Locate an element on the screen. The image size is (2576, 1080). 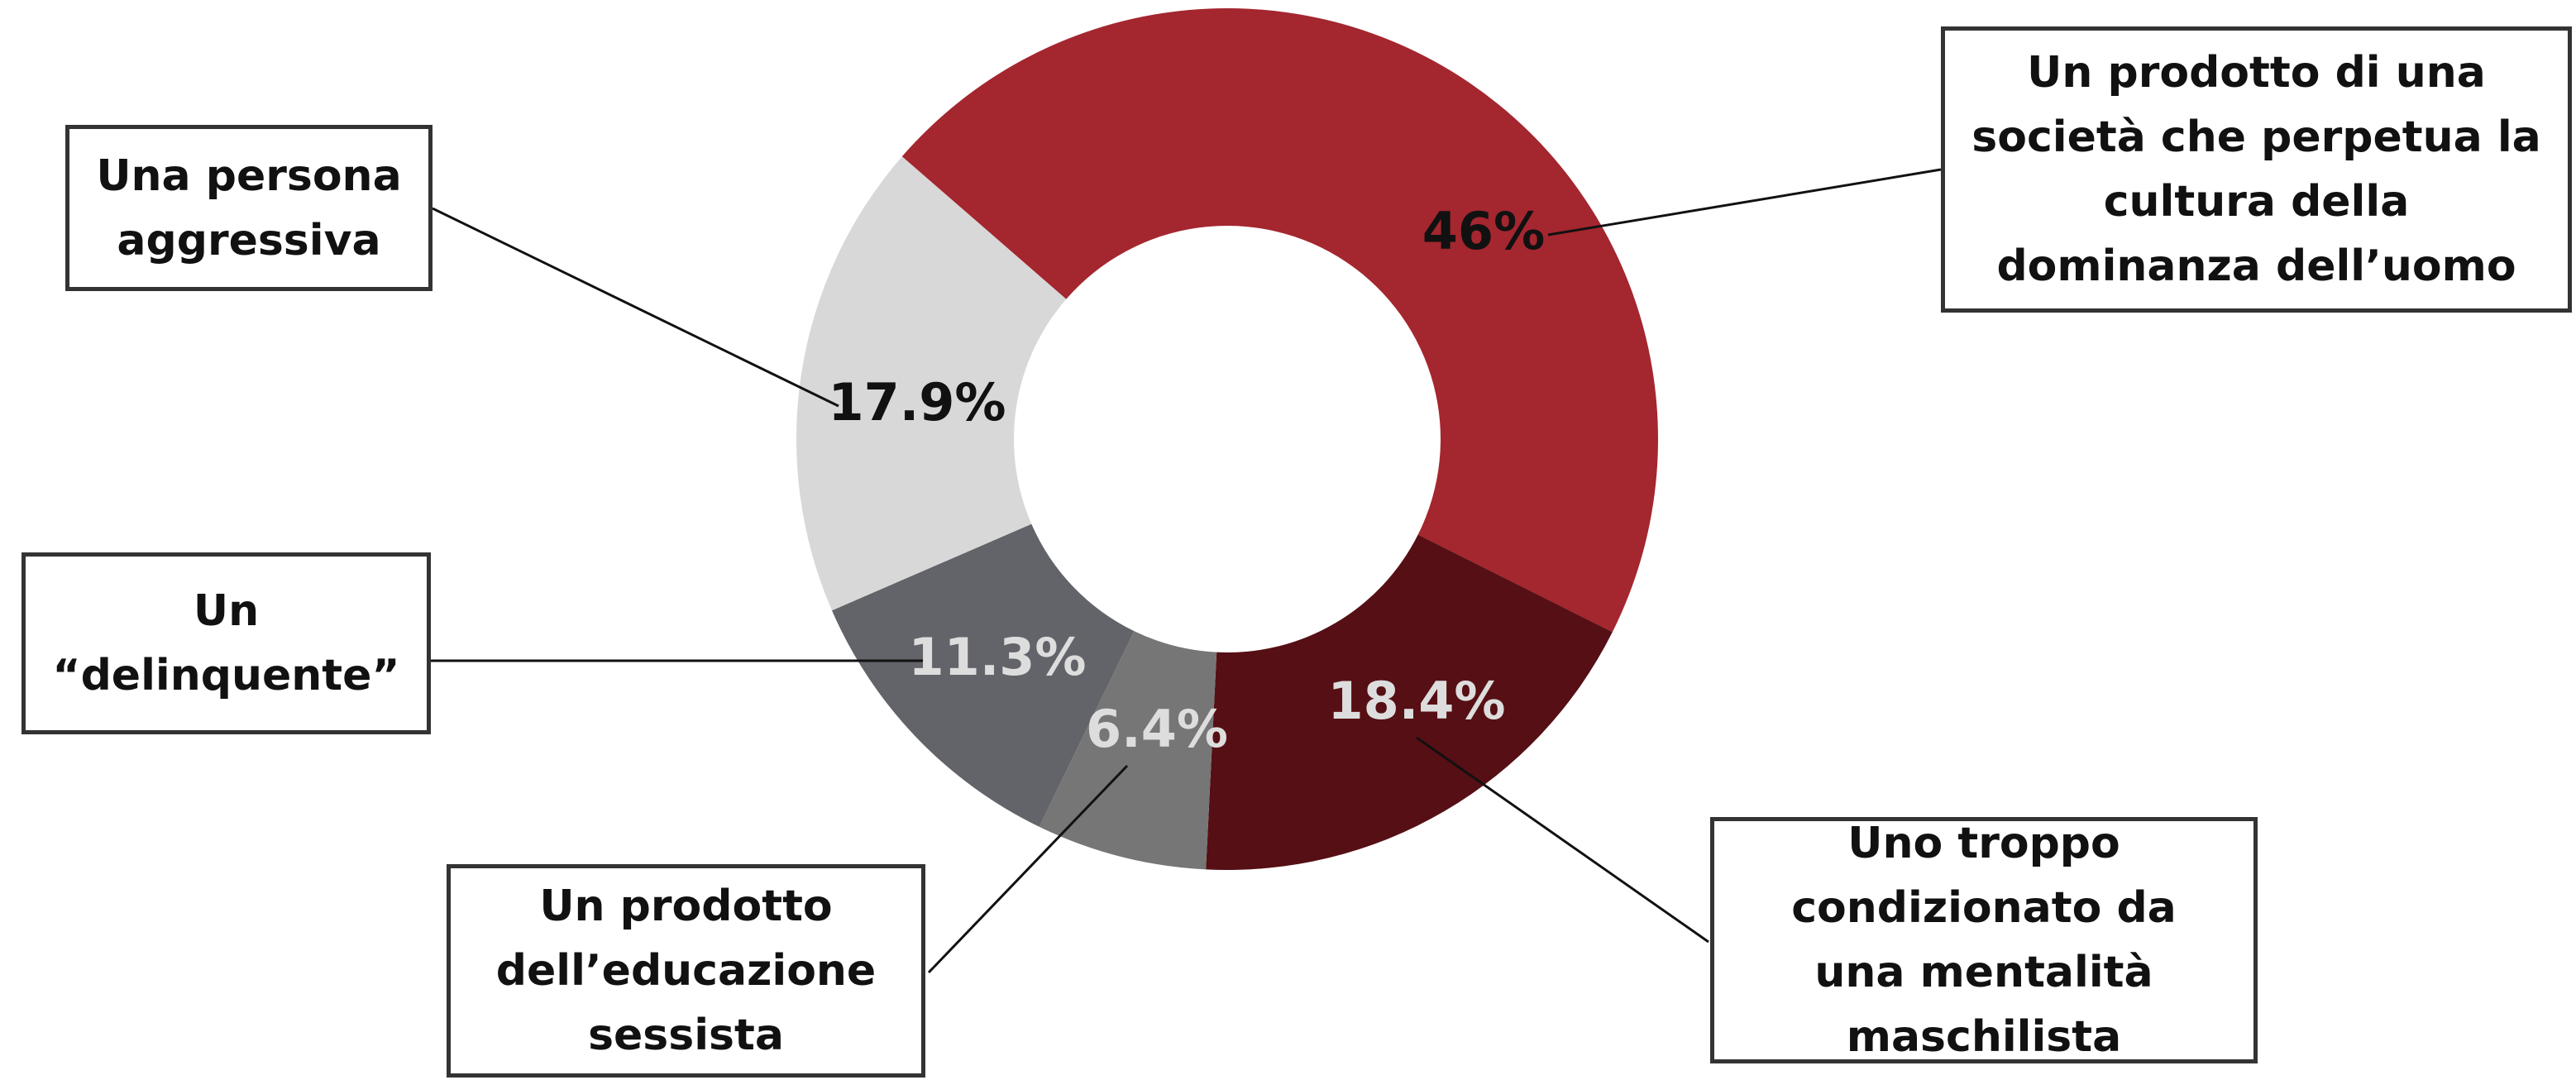
value-label: 46% is located at coordinates (1483, 231).